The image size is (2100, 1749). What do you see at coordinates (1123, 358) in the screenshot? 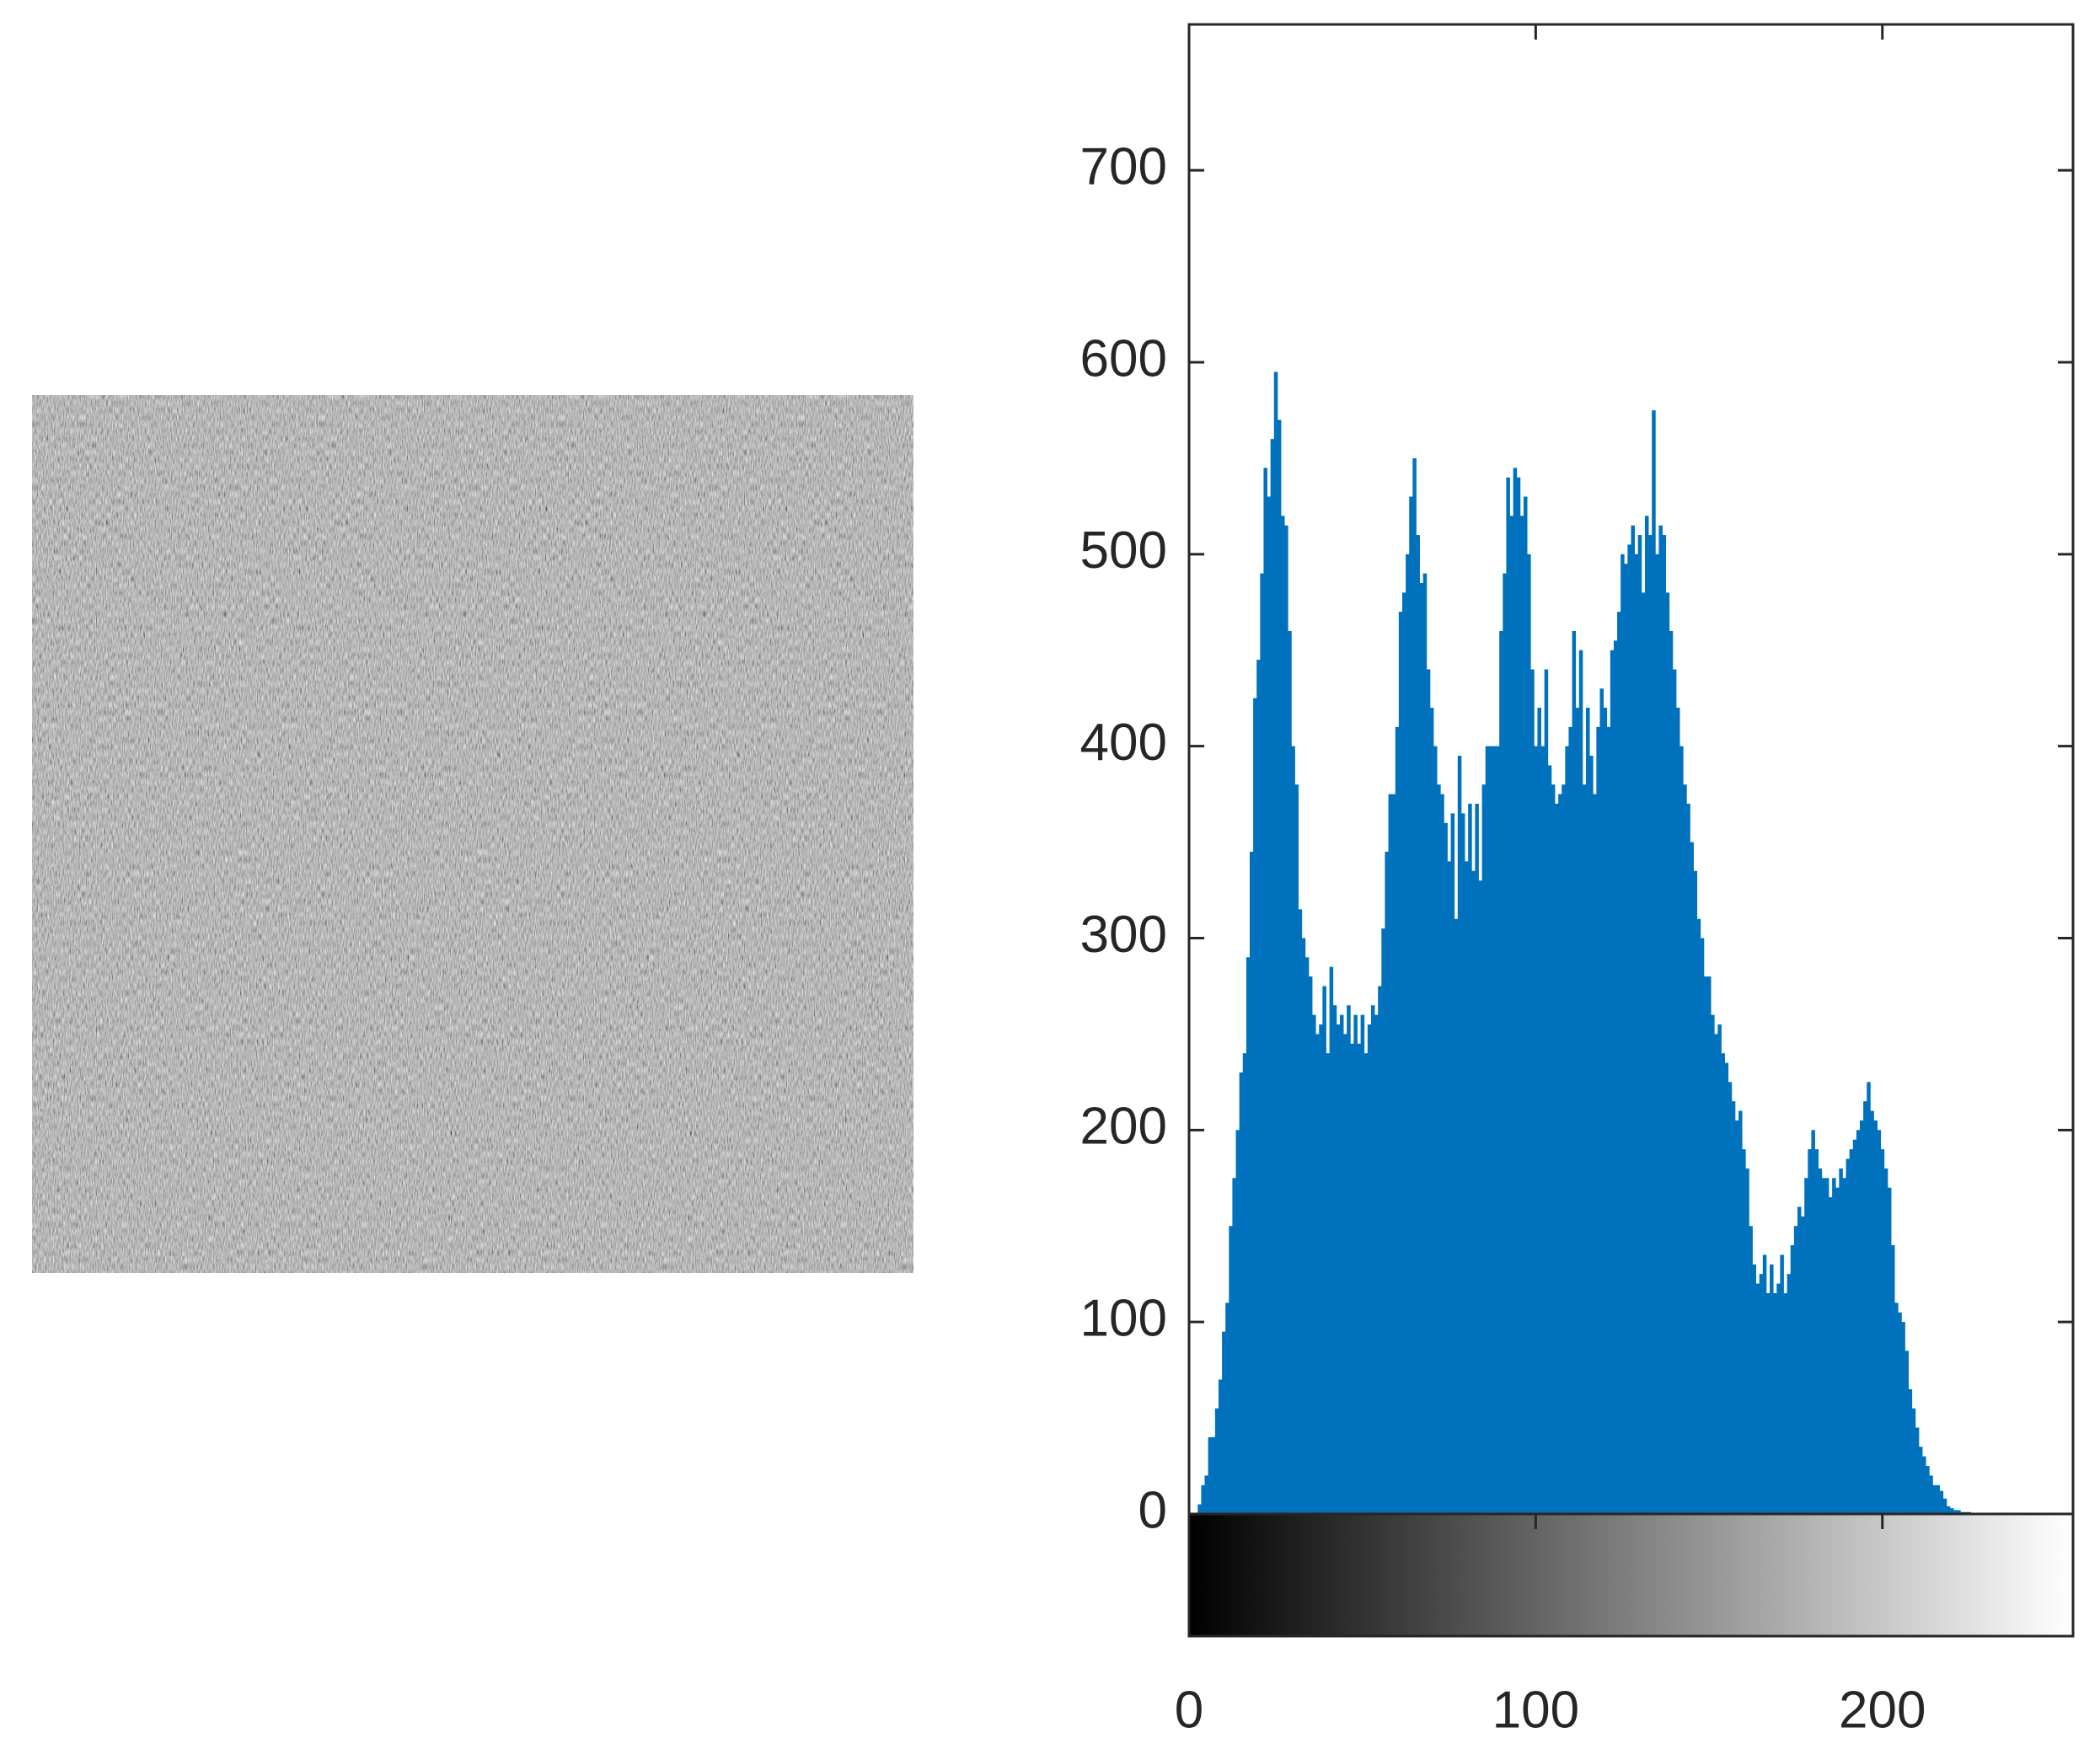
I see `y-tick-label: 600` at bounding box center [1123, 358].